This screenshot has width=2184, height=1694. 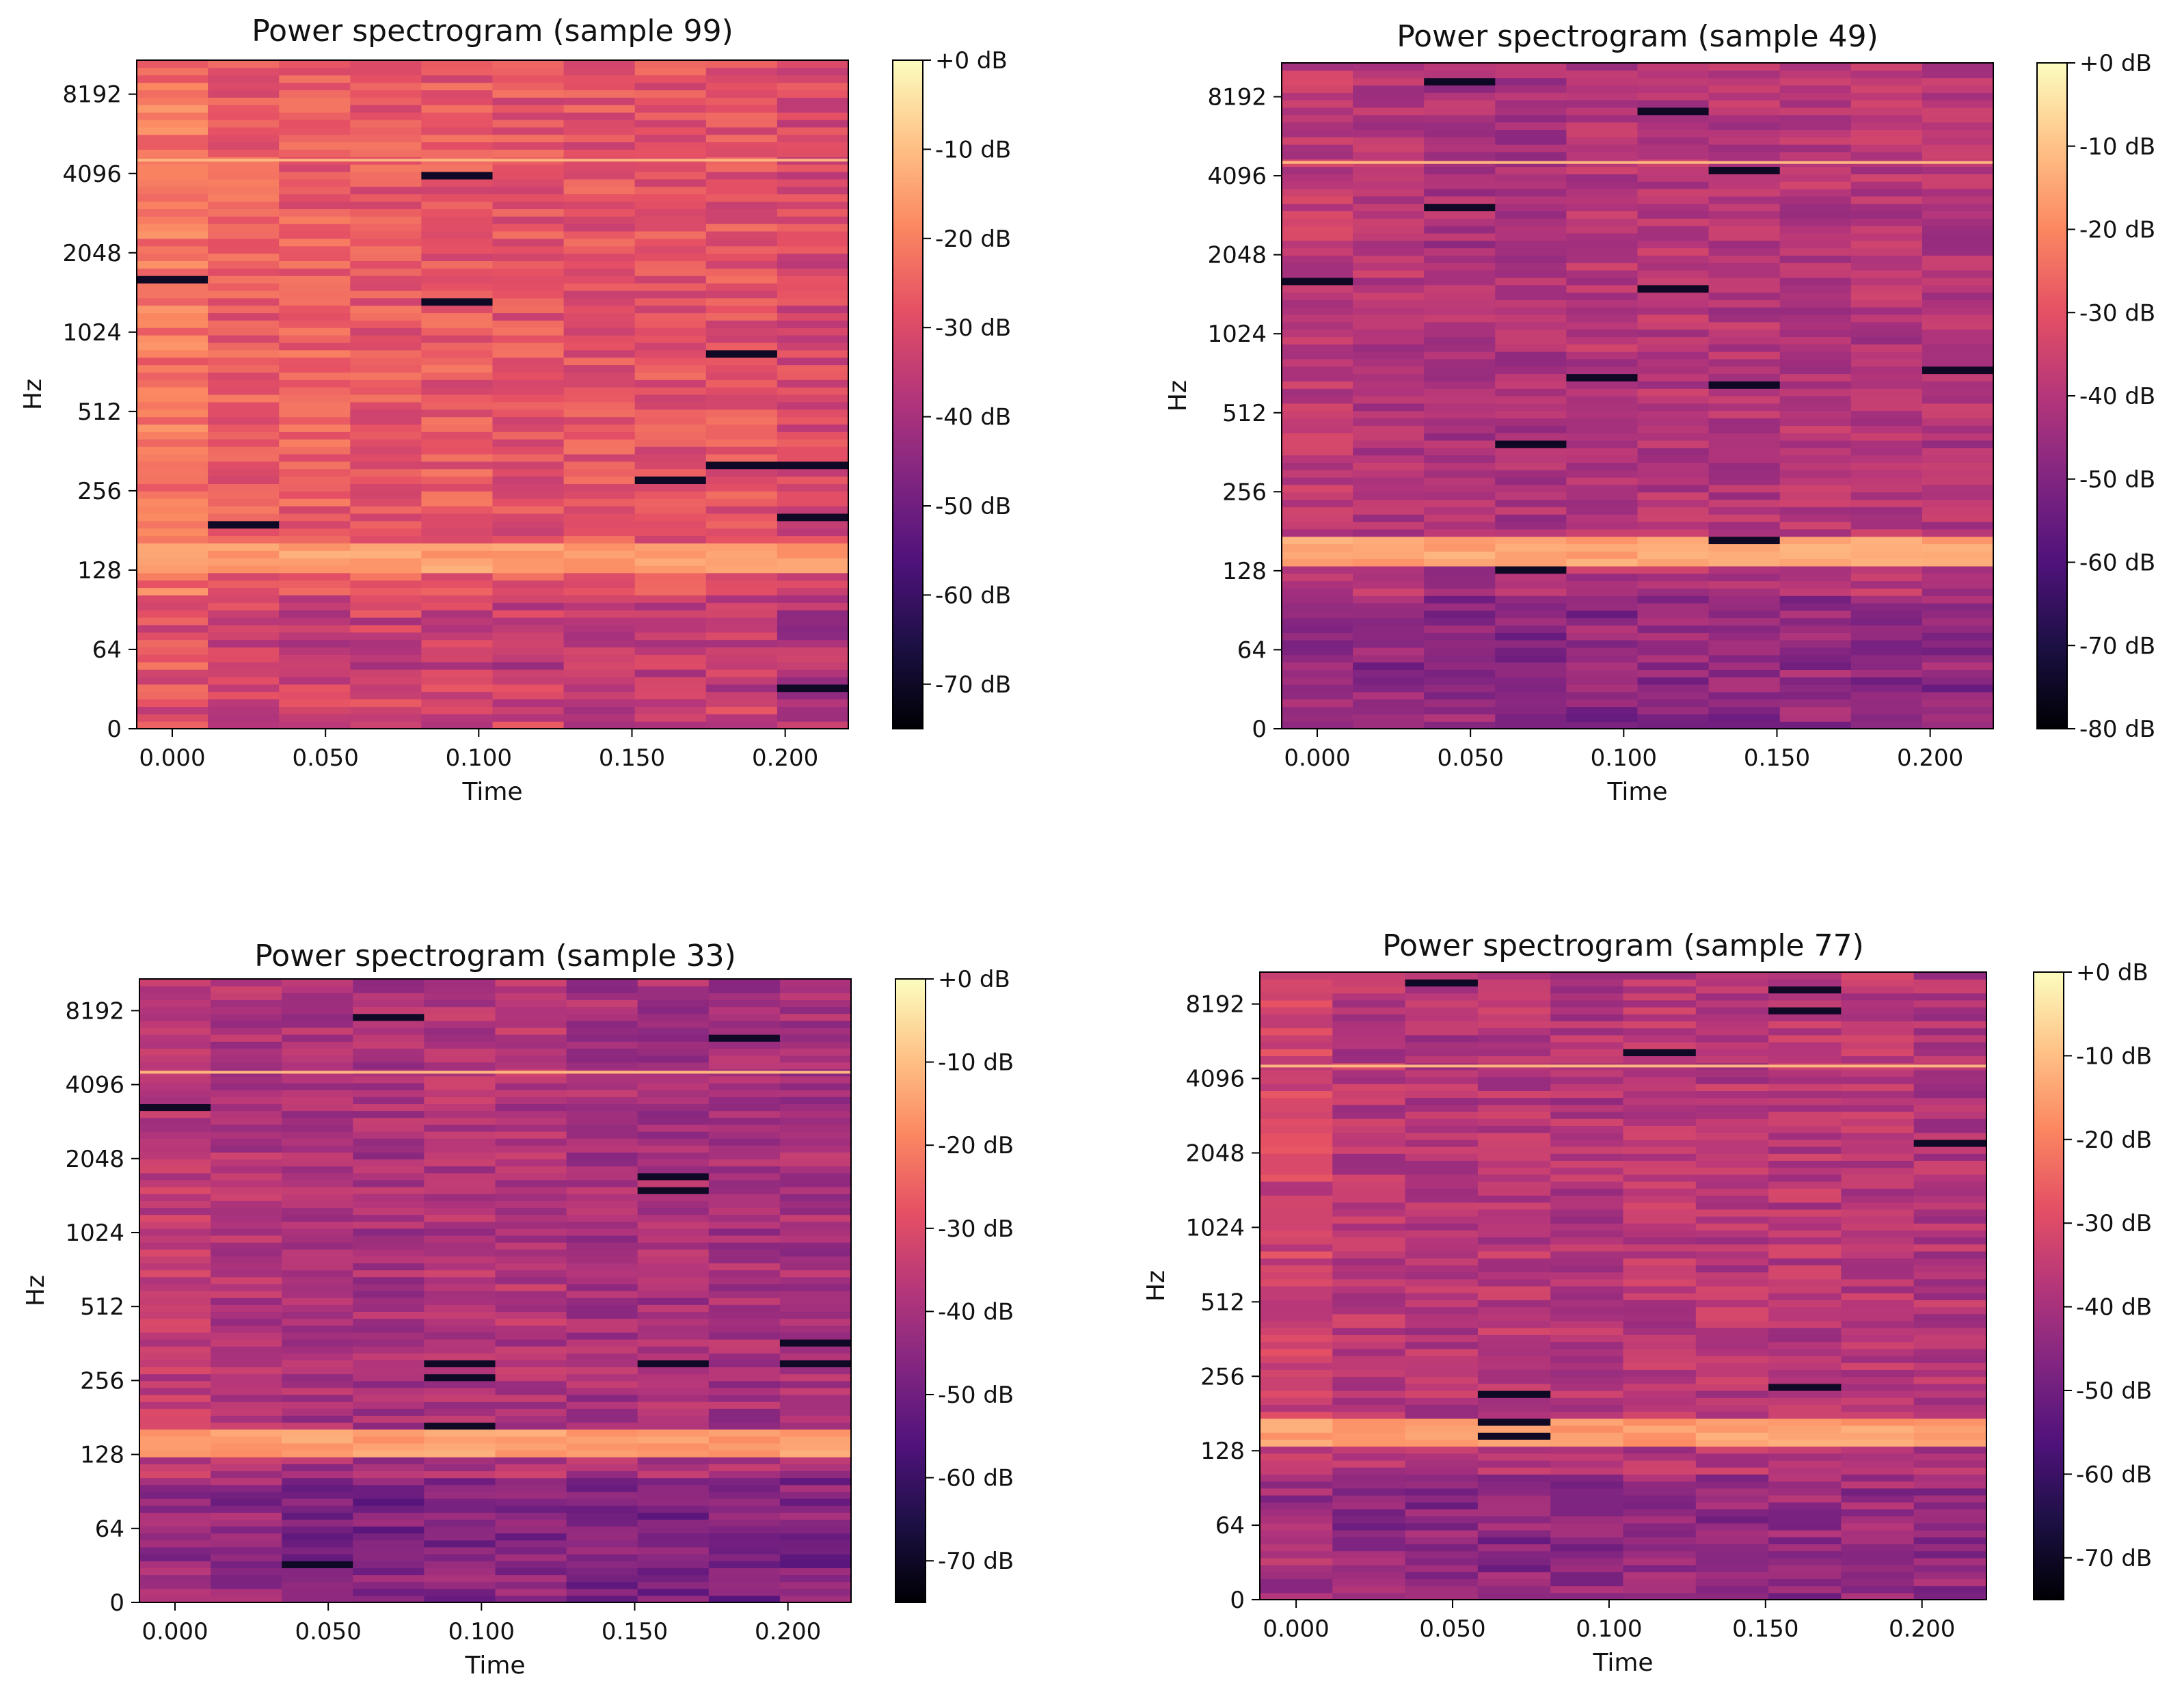 What do you see at coordinates (973, 595) in the screenshot?
I see `colorbar-tick-label: -60 dB` at bounding box center [973, 595].